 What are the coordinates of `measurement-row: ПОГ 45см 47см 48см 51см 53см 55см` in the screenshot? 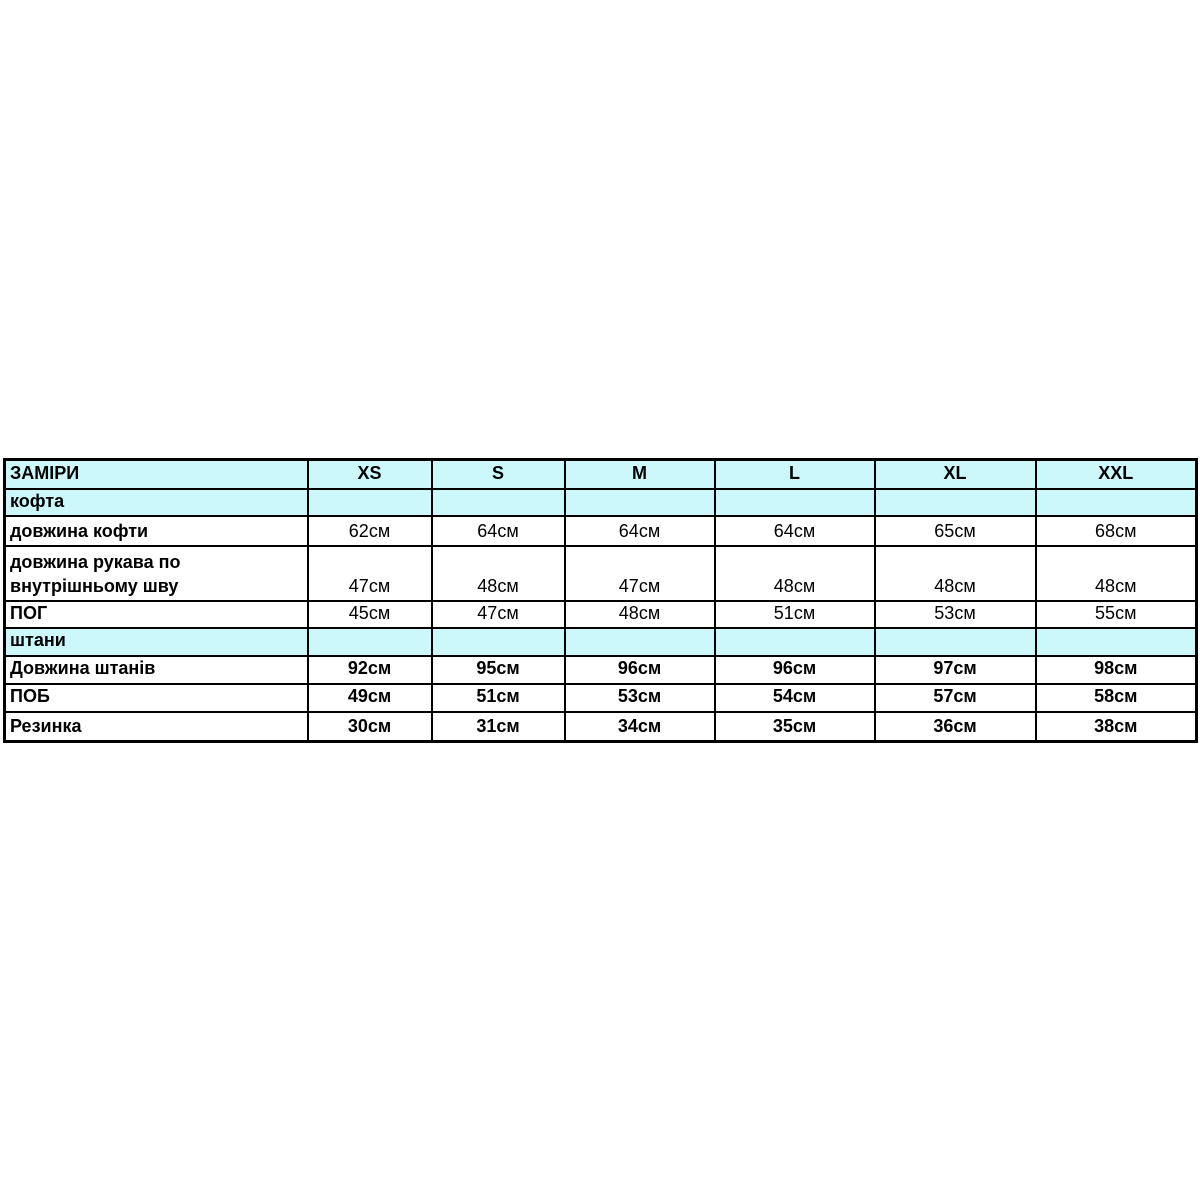 It's located at (600, 614).